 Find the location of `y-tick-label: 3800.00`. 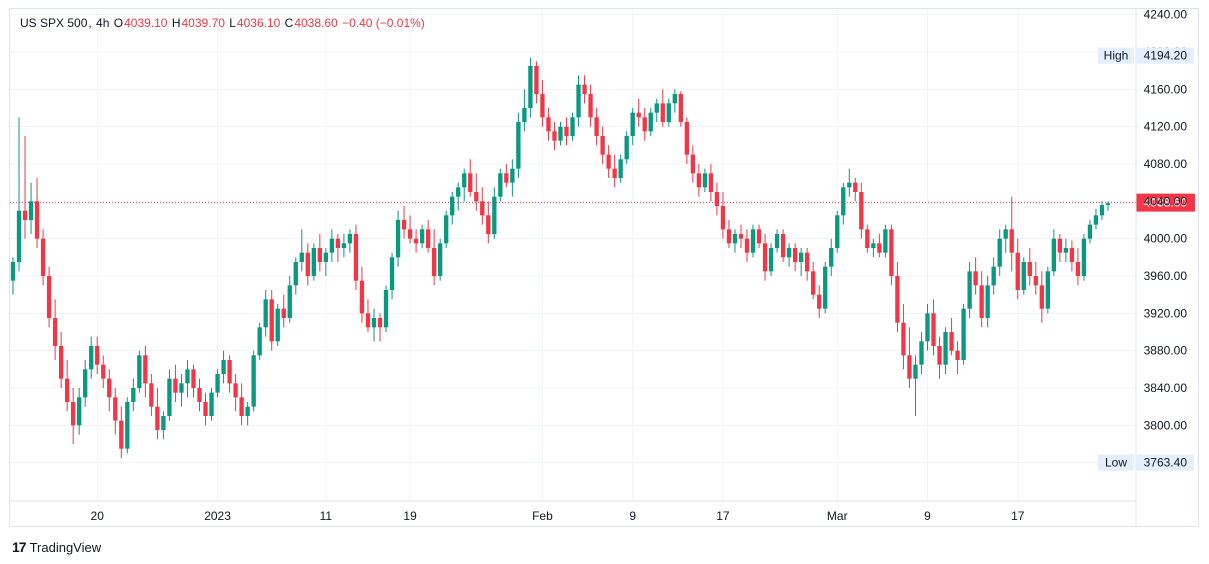

y-tick-label: 3800.00 is located at coordinates (1166, 425).